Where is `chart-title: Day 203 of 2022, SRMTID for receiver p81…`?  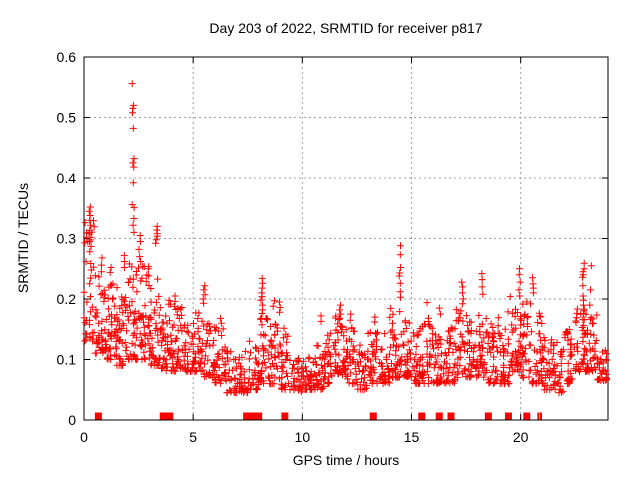
chart-title: Day 203 of 2022, SRMTID for receiver p81… is located at coordinates (346, 28).